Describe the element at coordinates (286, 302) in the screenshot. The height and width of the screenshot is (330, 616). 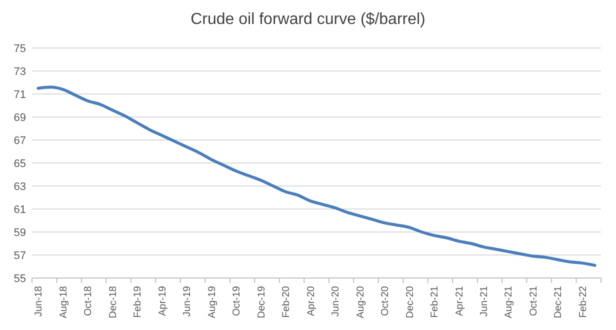
I see `x-tick-label: Feb-20` at that location.